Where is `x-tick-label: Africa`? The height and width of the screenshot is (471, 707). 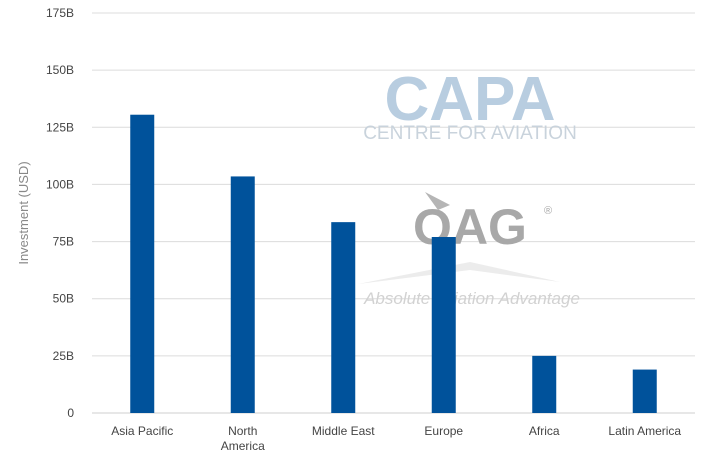 x-tick-label: Africa is located at coordinates (544, 431).